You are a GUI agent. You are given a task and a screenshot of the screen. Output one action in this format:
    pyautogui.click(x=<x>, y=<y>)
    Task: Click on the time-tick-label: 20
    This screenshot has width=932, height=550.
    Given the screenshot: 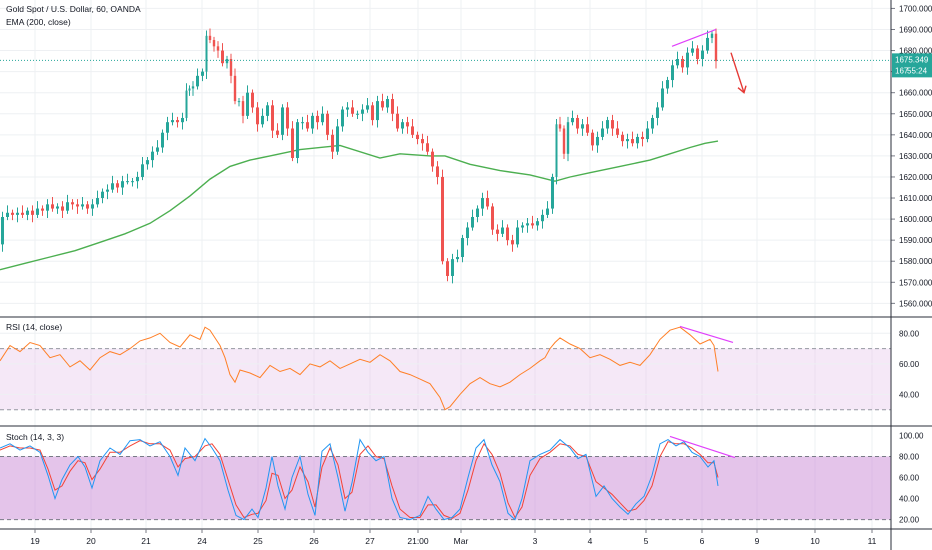 What is the action you would take?
    pyautogui.click(x=91, y=541)
    